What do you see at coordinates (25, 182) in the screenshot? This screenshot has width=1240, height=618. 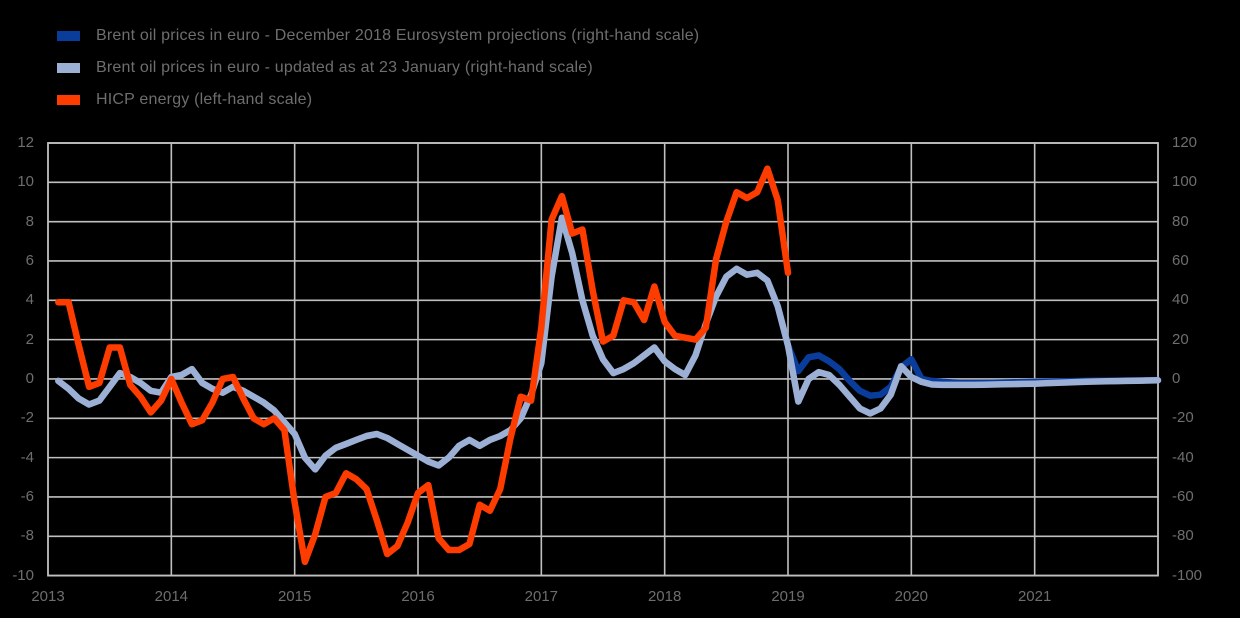 I see `left-axis-tick: 10` at bounding box center [25, 182].